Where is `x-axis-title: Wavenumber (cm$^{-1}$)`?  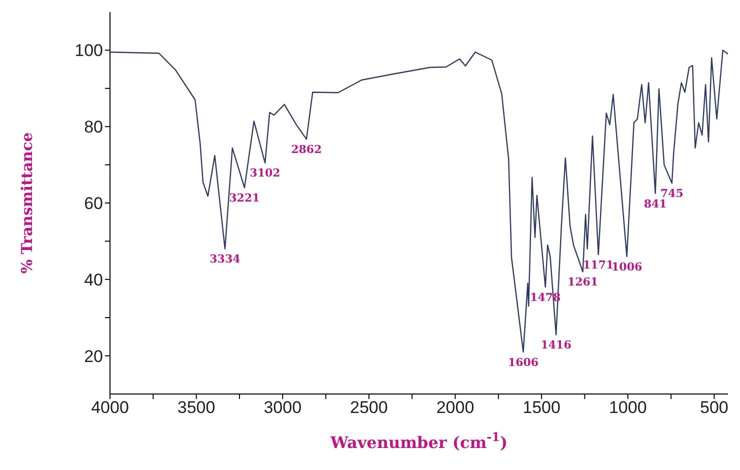
x-axis-title: Wavenumber (cm$^{-1}$) is located at coordinates (418, 441).